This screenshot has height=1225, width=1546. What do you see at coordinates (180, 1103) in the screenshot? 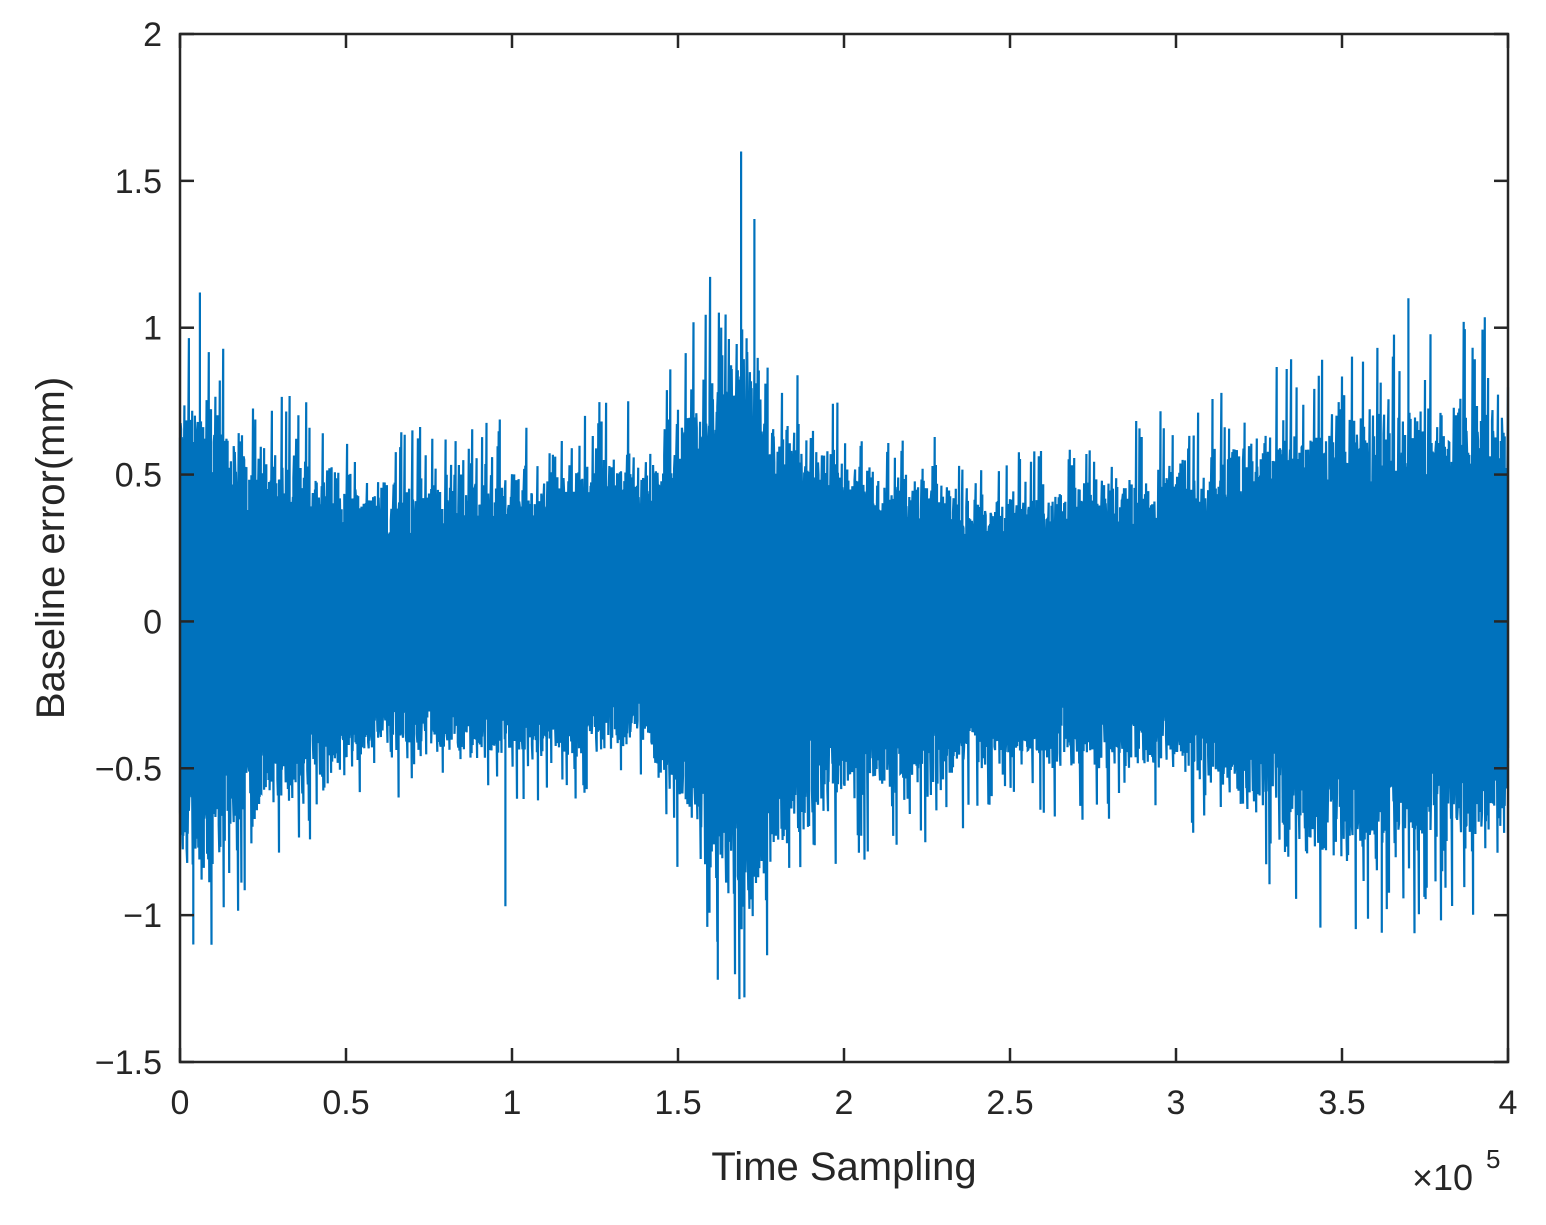
I see `x-tick-label: 0` at bounding box center [180, 1103].